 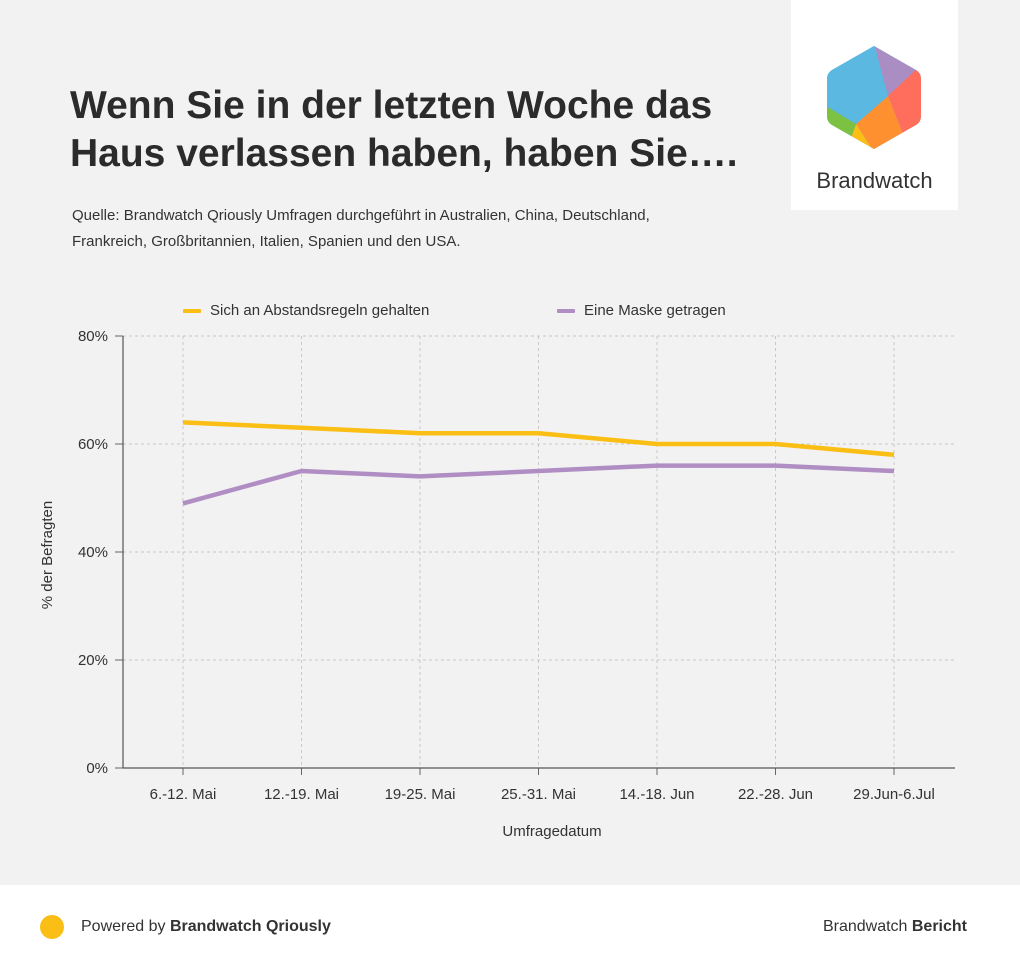 What do you see at coordinates (538, 794) in the screenshot?
I see `x-tick-label: 25.-31. Mai` at bounding box center [538, 794].